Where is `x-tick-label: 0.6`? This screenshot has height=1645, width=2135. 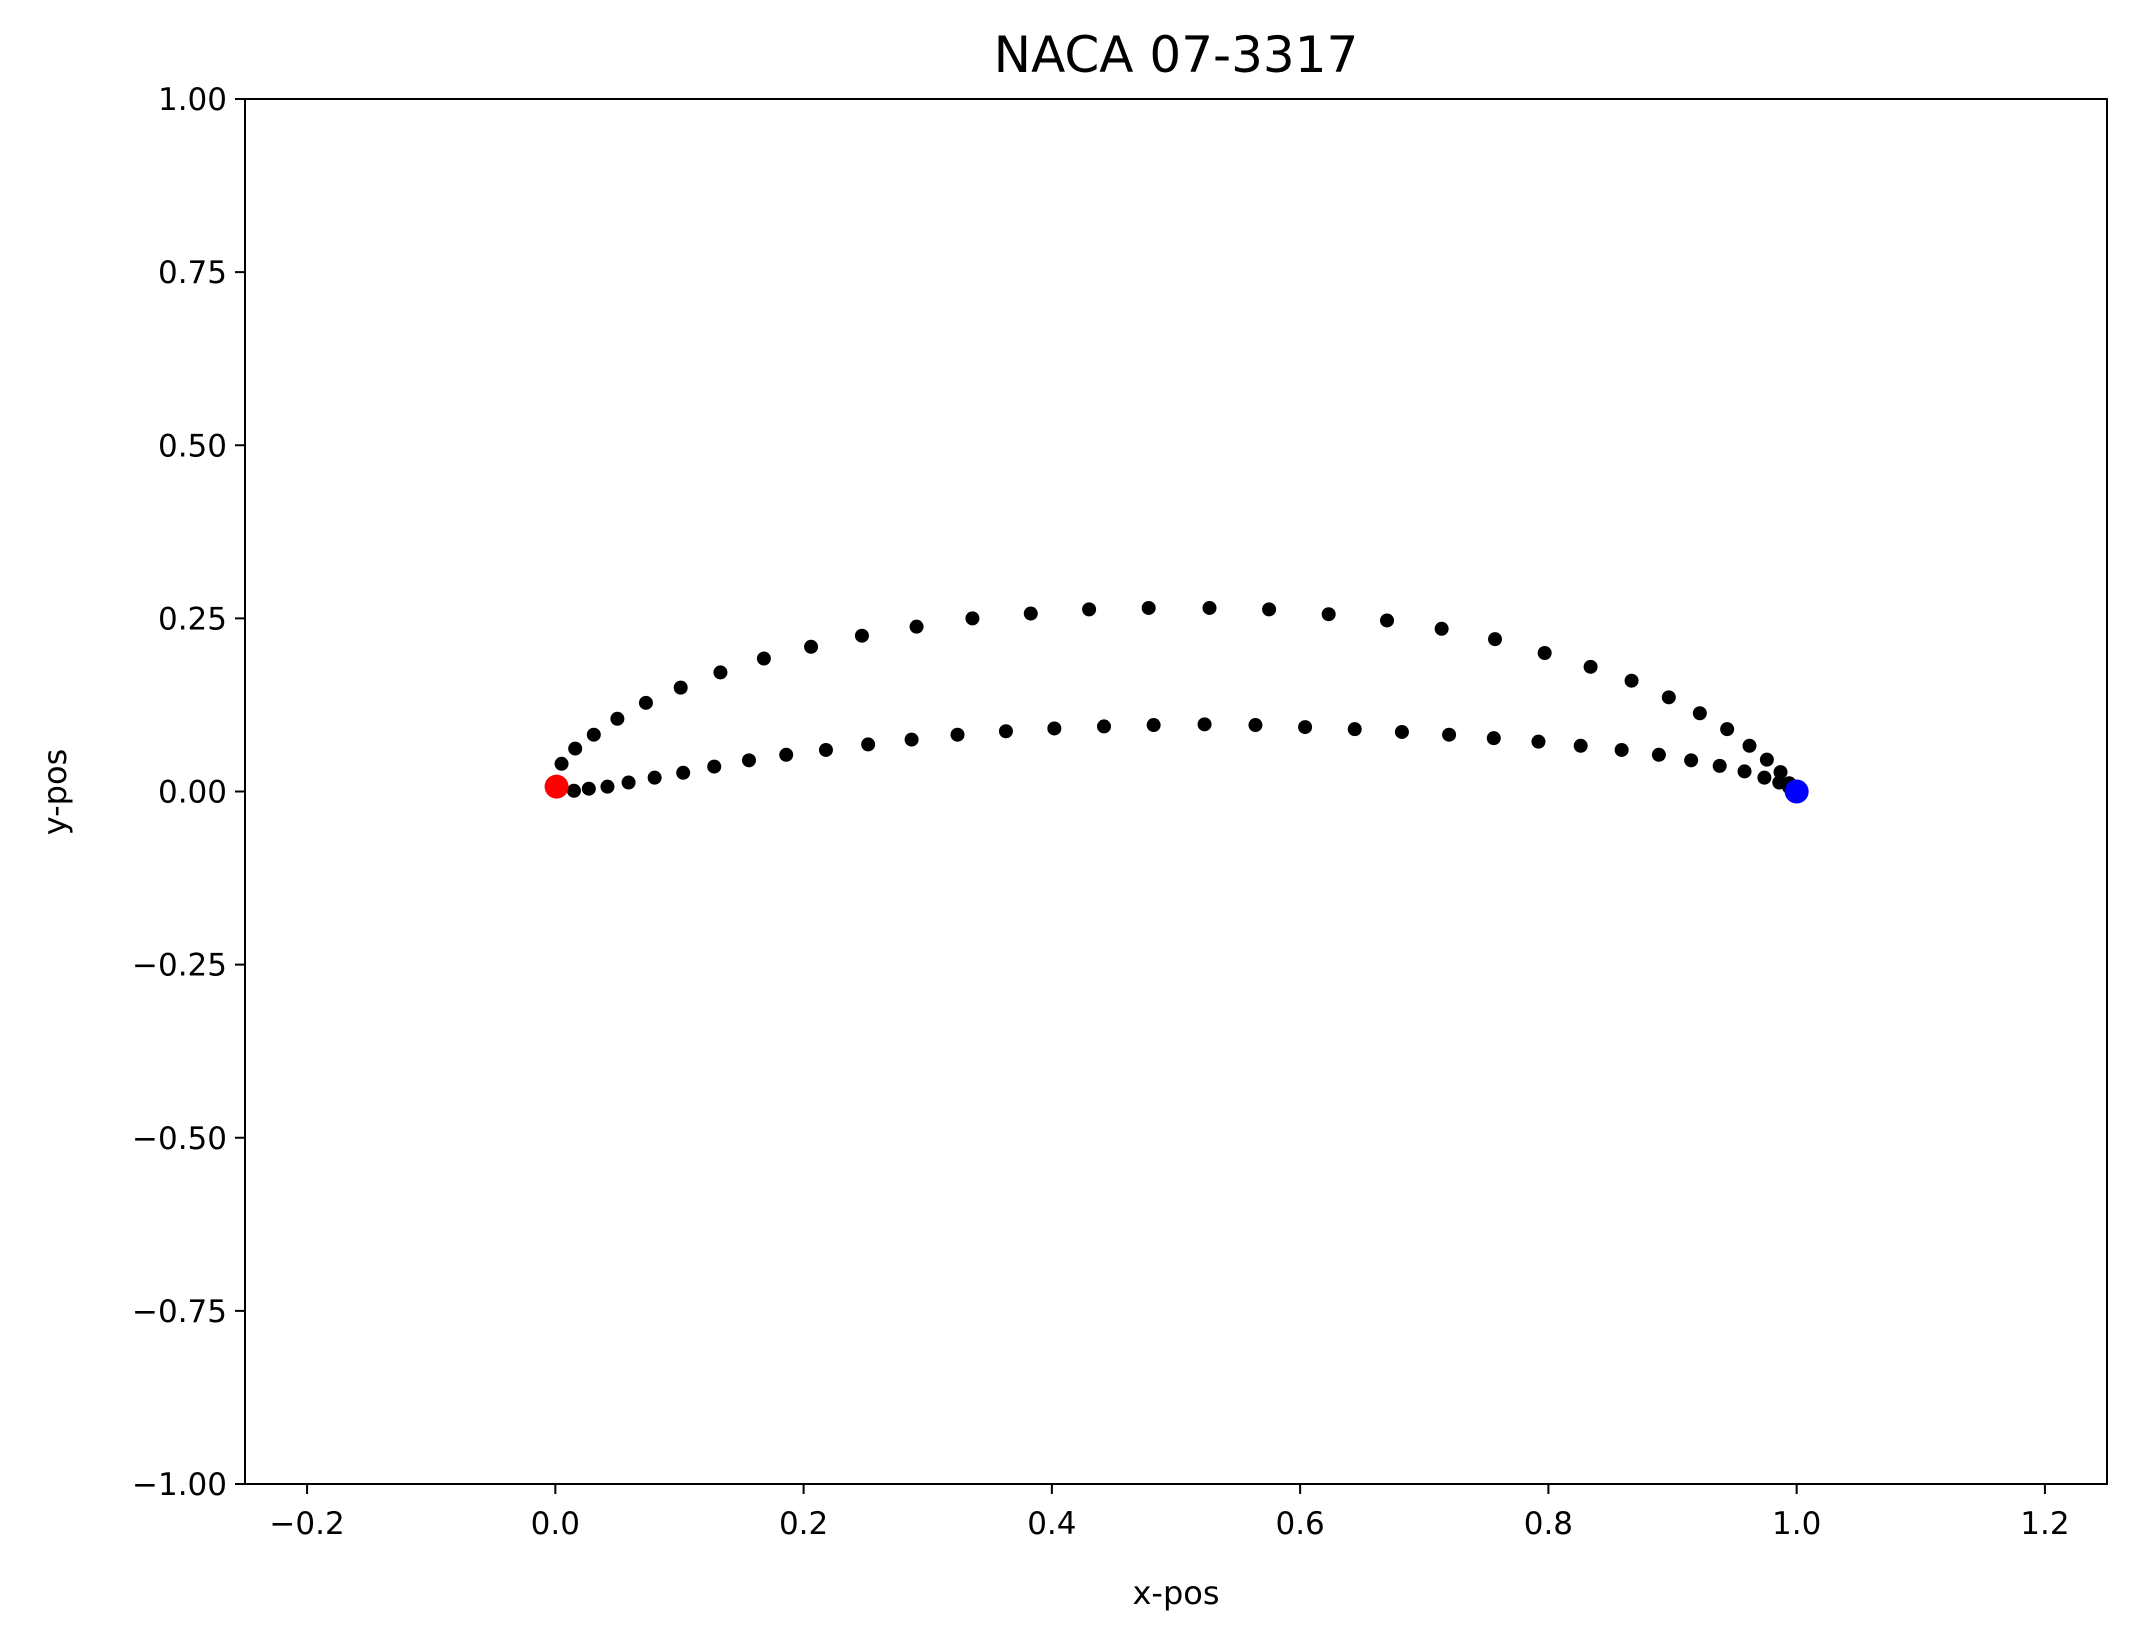 x-tick-label: 0.6 is located at coordinates (1299, 1524).